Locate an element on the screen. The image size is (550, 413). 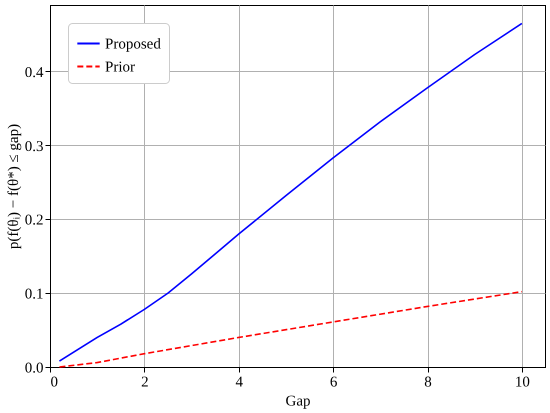
y-tick-label: 0.3 is located at coordinates (34, 146).